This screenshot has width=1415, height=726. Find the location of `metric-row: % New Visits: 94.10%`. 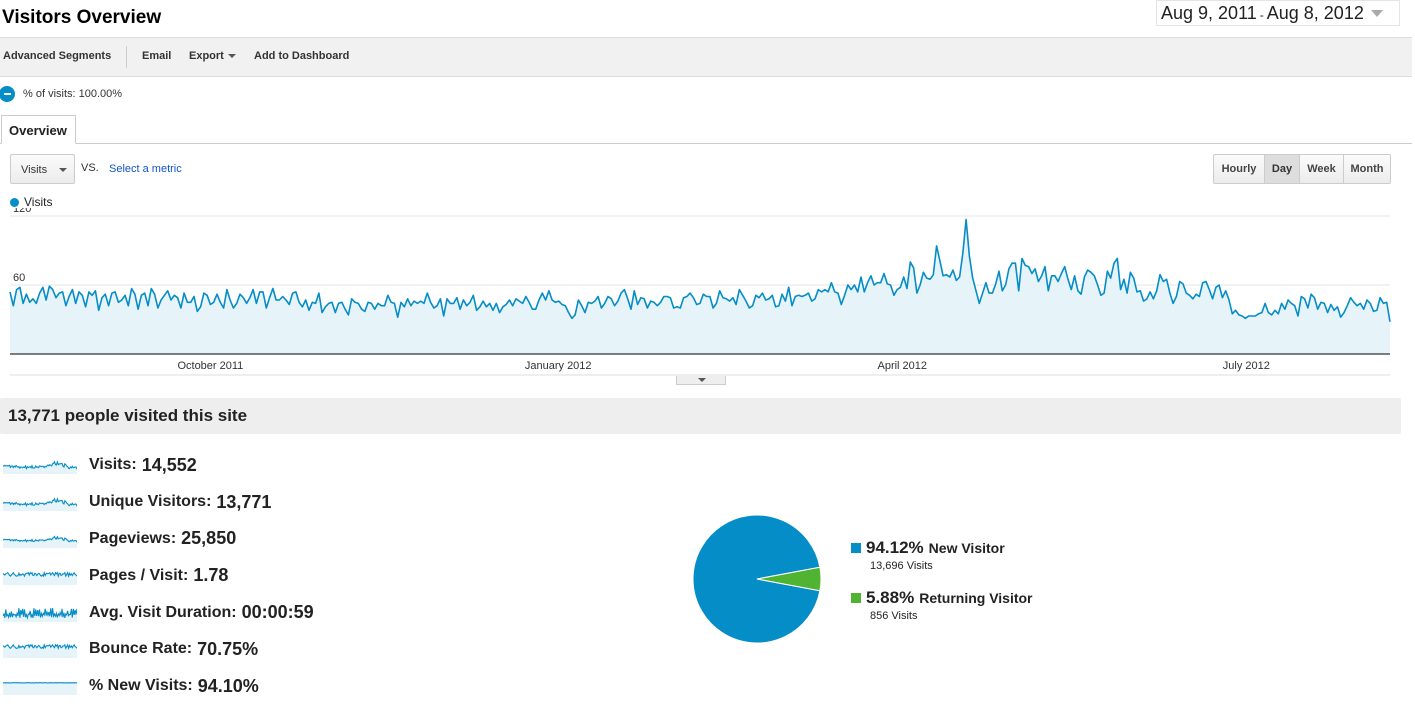

metric-row: % New Visits: 94.10% is located at coordinates (158, 686).